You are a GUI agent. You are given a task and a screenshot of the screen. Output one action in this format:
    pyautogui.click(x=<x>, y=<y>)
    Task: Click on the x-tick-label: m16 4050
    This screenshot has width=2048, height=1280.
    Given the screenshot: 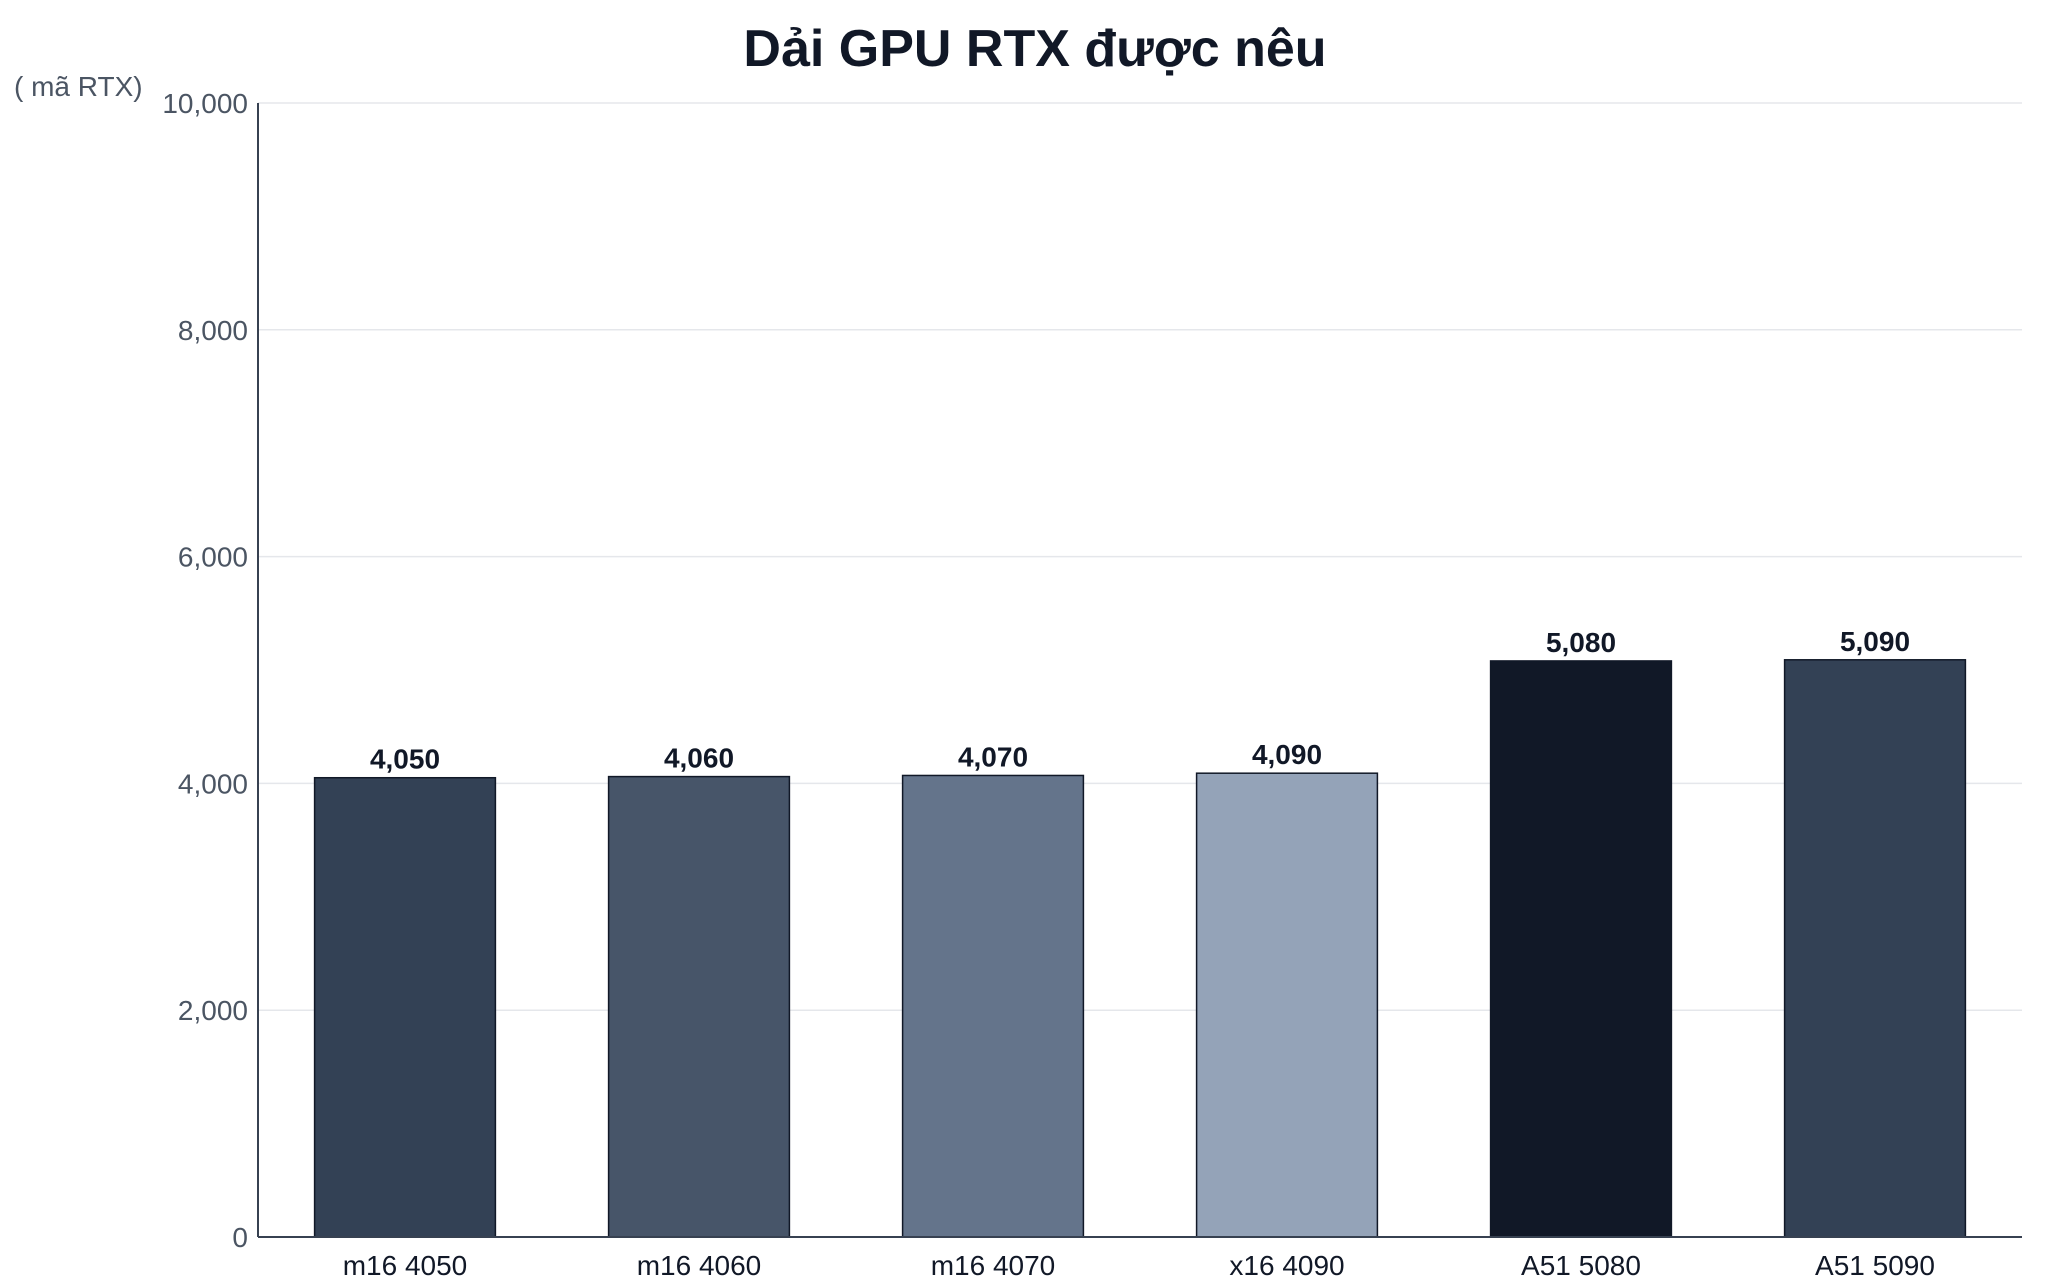 What is the action you would take?
    pyautogui.click(x=405, y=1265)
    